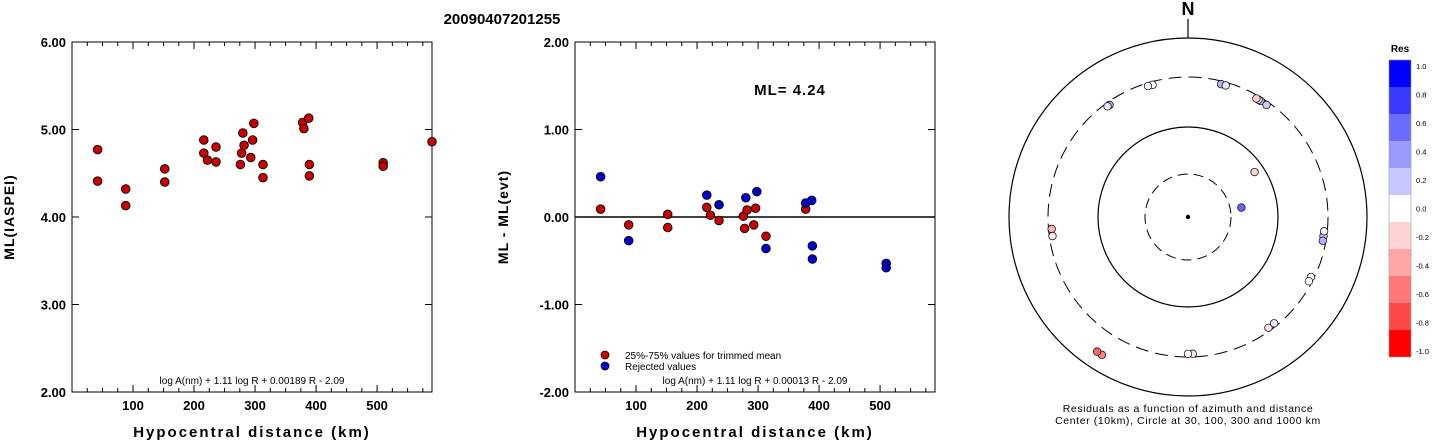 The width and height of the screenshot is (1437, 441). Describe the element at coordinates (9, 216) in the screenshot. I see `y-axis-label: ML(IASPEI)` at that location.